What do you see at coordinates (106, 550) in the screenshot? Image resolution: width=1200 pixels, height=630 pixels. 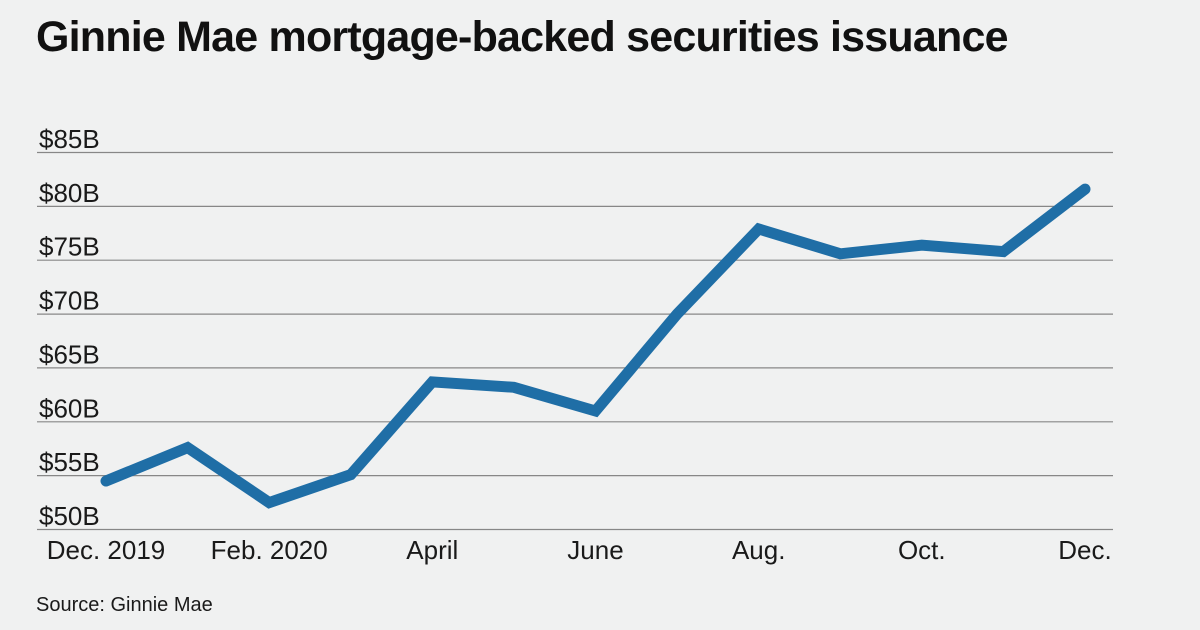 I see `x-axis-tick-label: Dec. 2019` at bounding box center [106, 550].